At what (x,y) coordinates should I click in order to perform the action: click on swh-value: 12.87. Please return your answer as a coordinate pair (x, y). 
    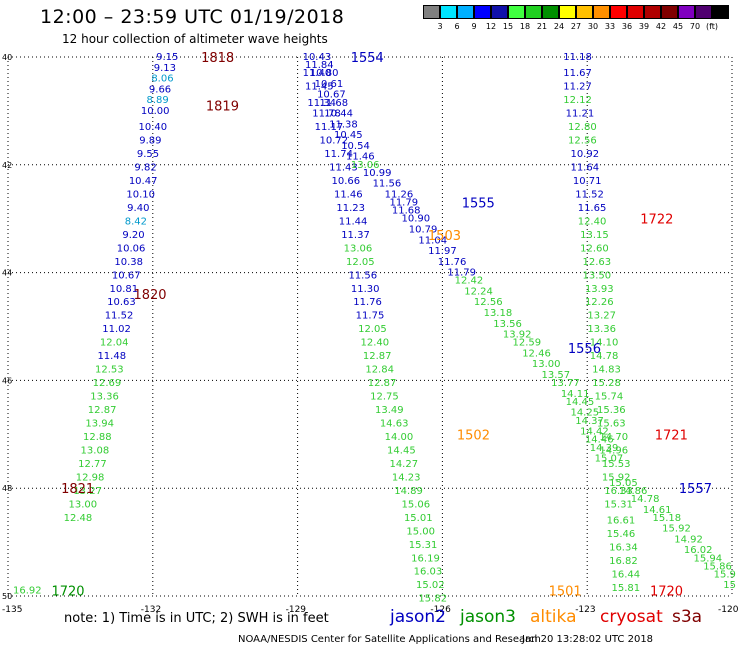
    Looking at the image, I should click on (102, 410).